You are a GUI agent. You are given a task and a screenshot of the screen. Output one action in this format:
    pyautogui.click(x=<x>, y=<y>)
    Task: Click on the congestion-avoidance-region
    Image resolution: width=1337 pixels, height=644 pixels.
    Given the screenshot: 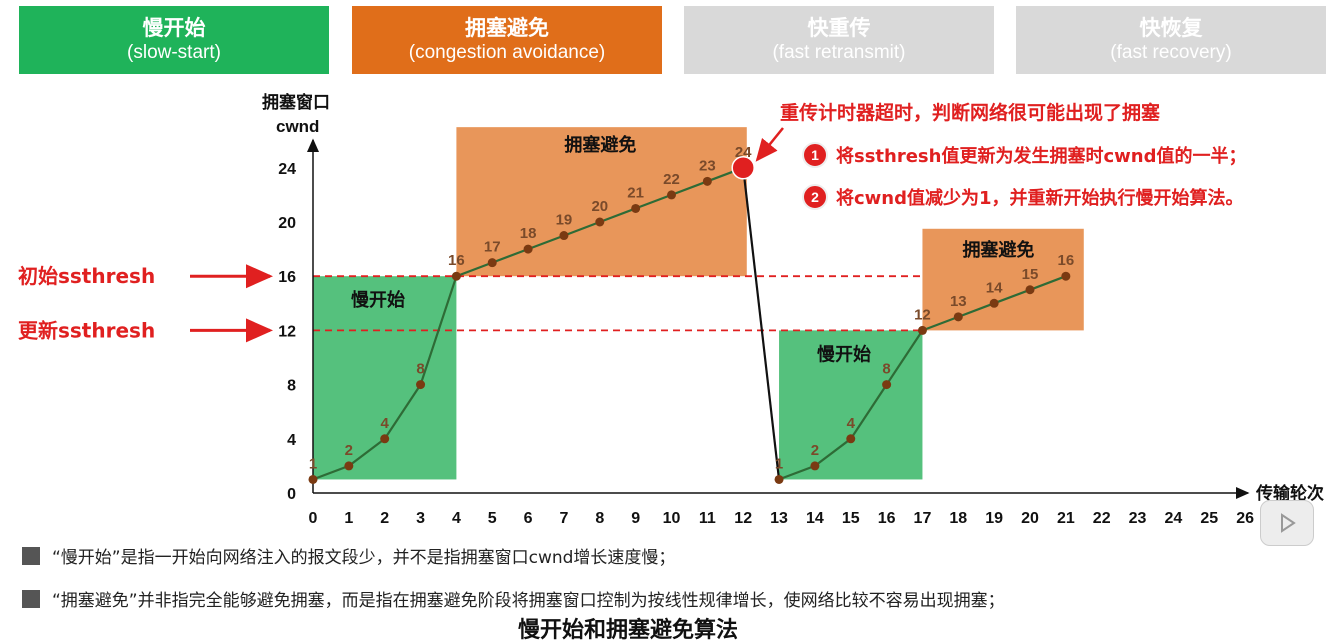 What is the action you would take?
    pyautogui.click(x=601, y=202)
    